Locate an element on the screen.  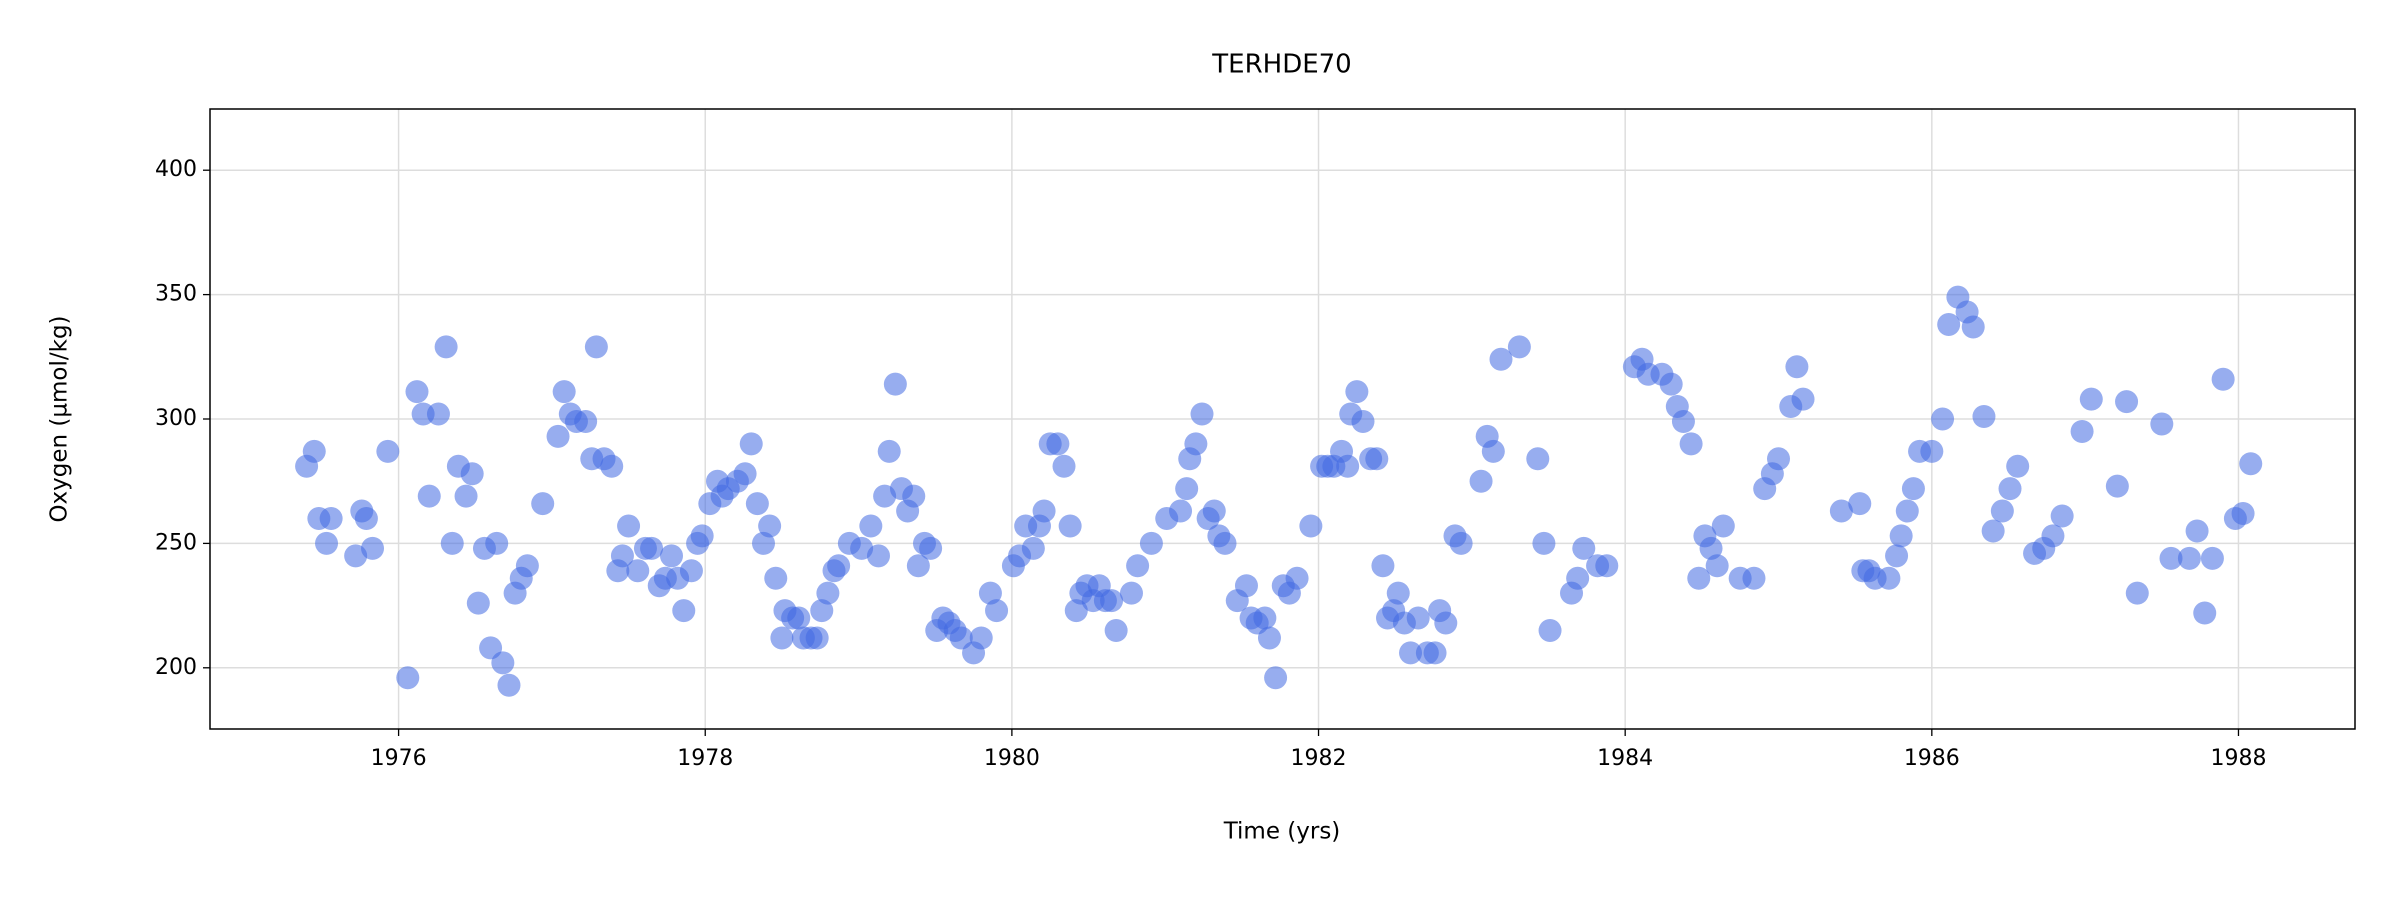
x-axis-label: Time (yrs) is located at coordinates (1282, 832).